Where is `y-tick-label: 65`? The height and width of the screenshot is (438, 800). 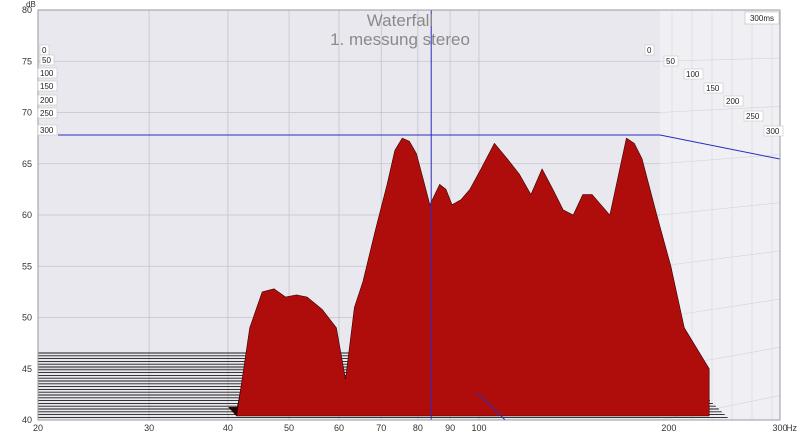
y-tick-label: 65 is located at coordinates (27, 164).